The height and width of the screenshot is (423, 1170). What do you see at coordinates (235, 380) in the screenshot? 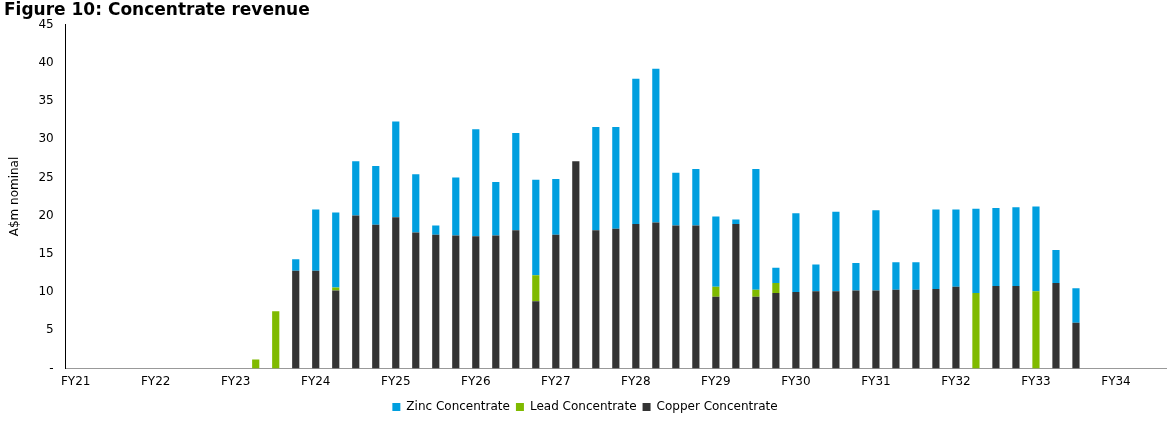
I see `x-tick-label: FY23` at bounding box center [235, 380].